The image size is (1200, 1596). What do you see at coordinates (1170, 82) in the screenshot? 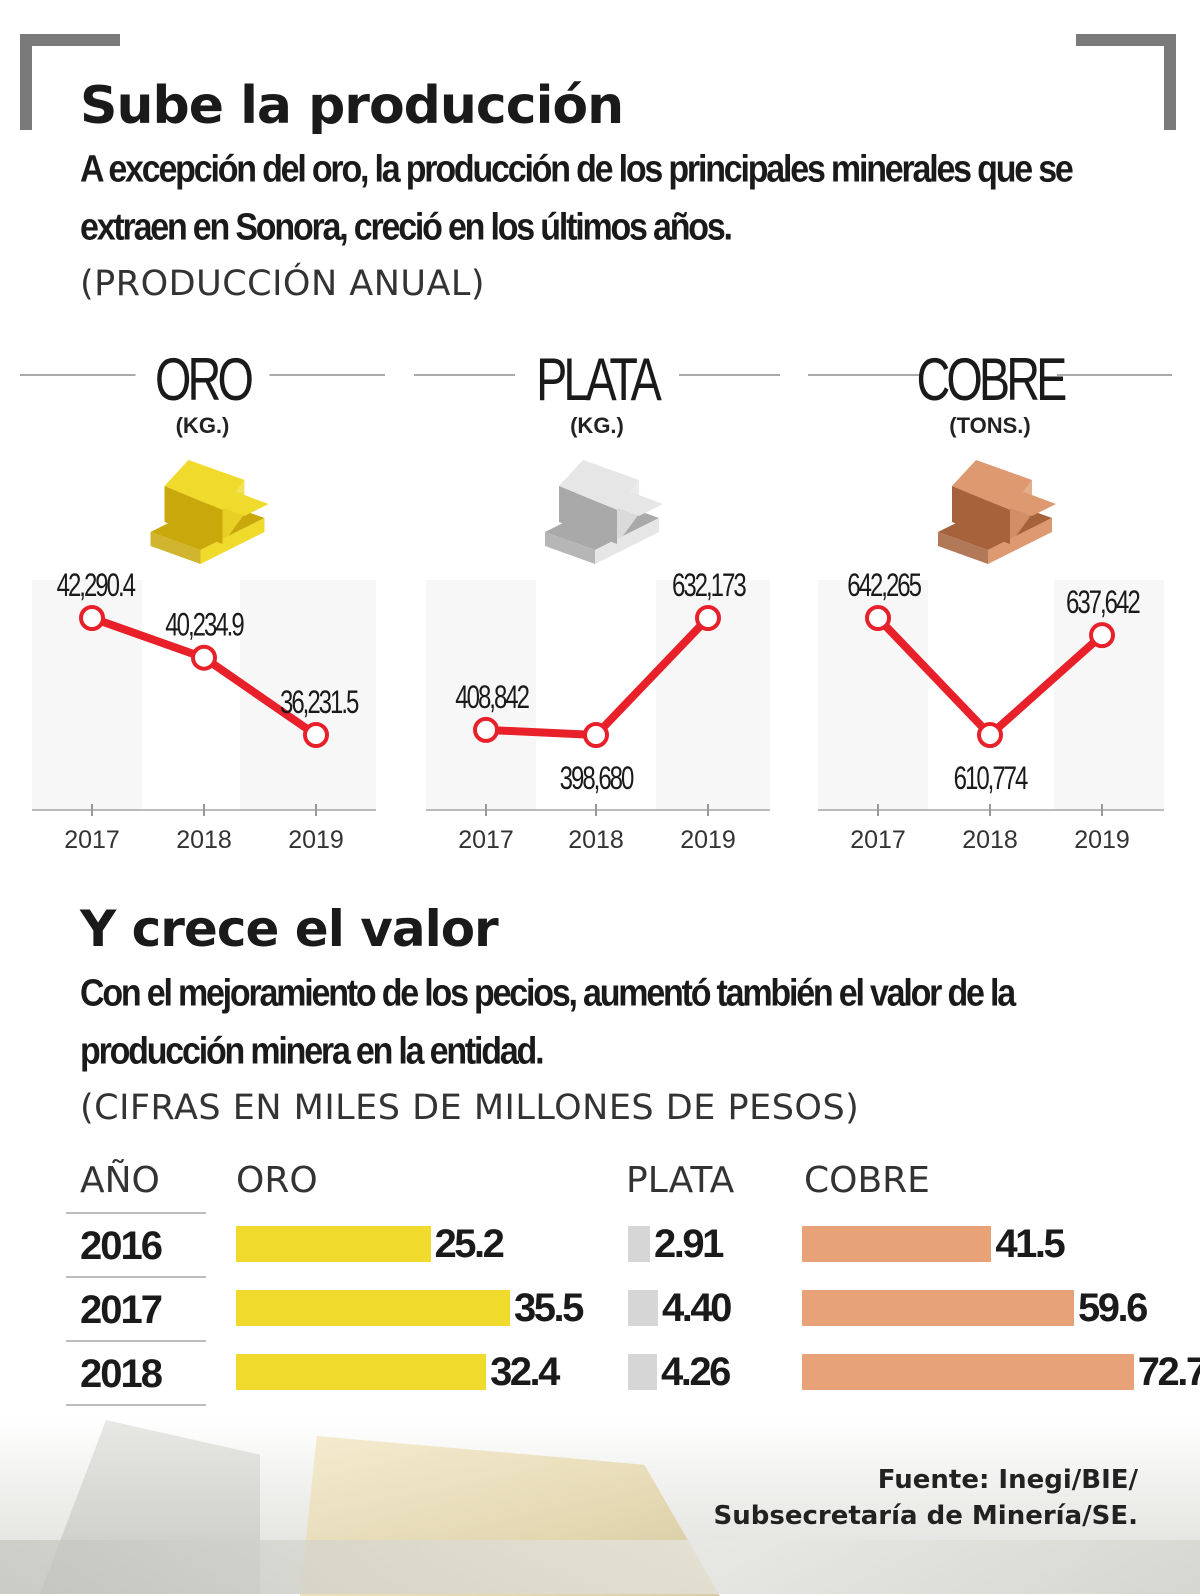
I see `corner-bracket-right-vertical` at bounding box center [1170, 82].